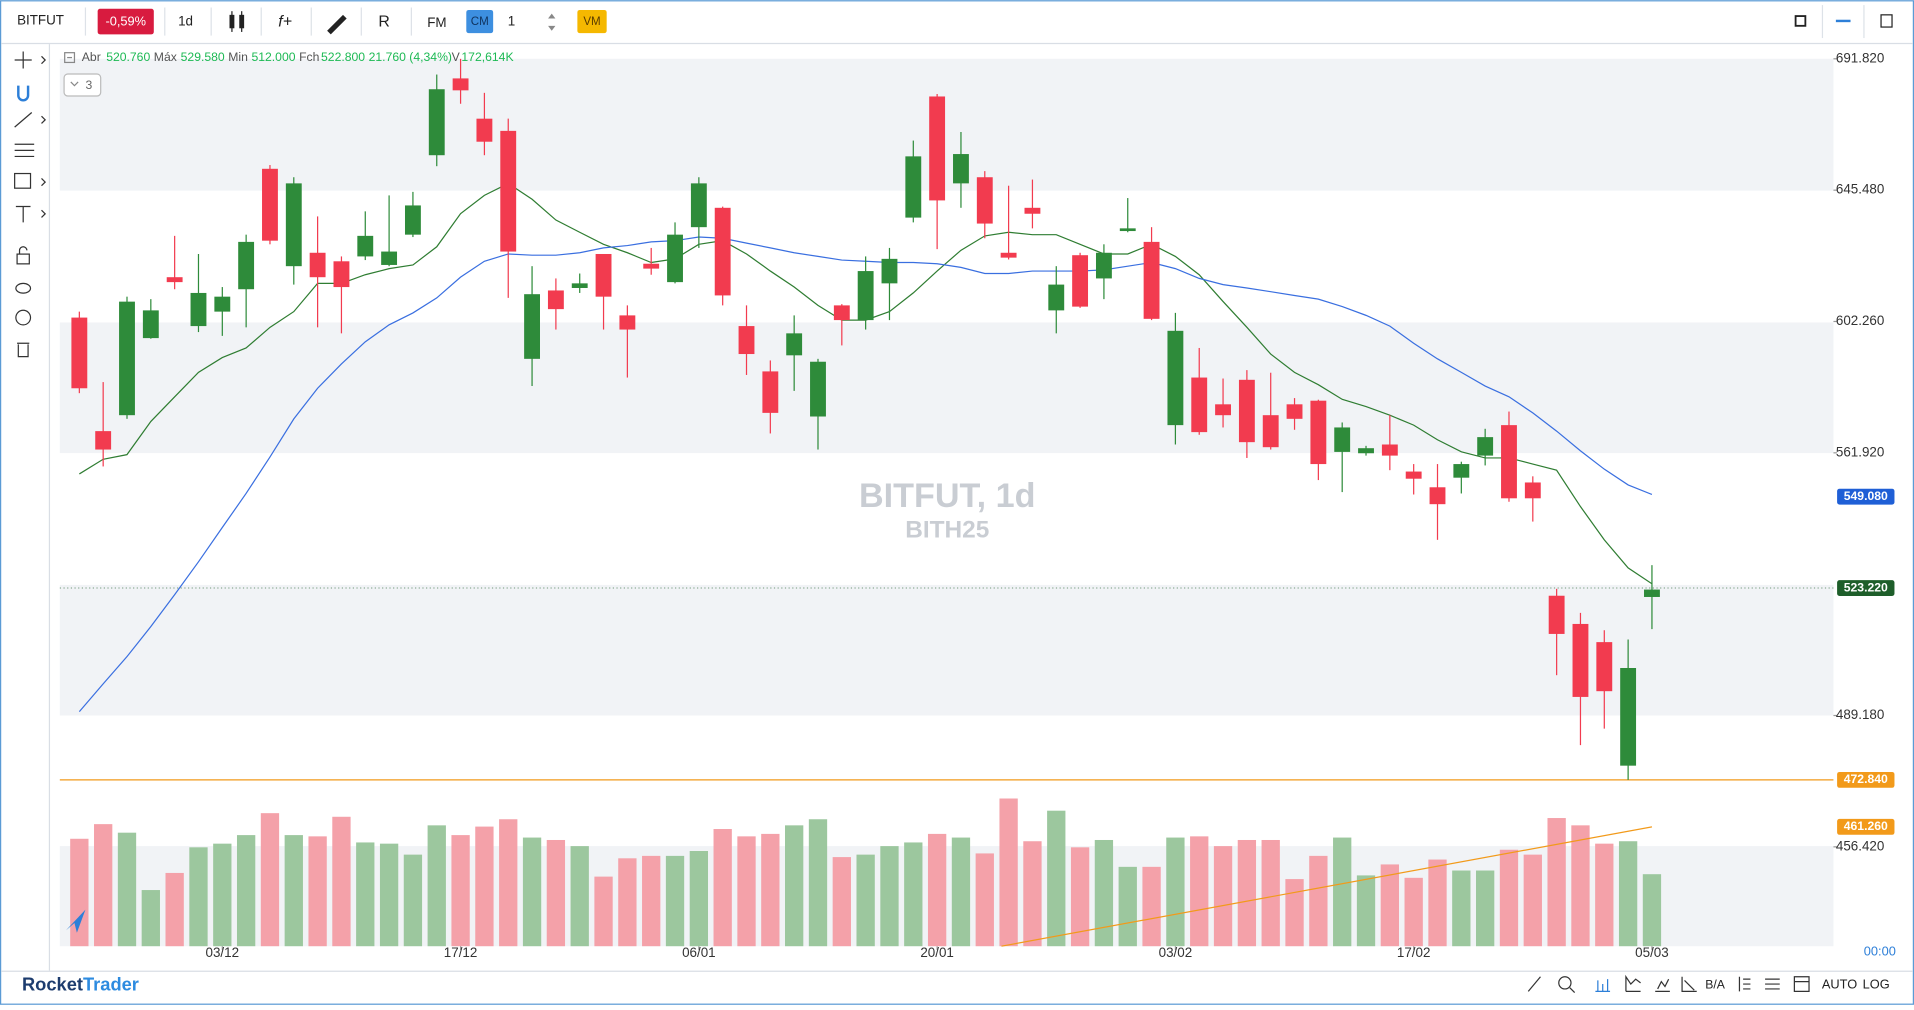 The height and width of the screenshot is (1010, 1914). I want to click on spinner, so click(552, 22).